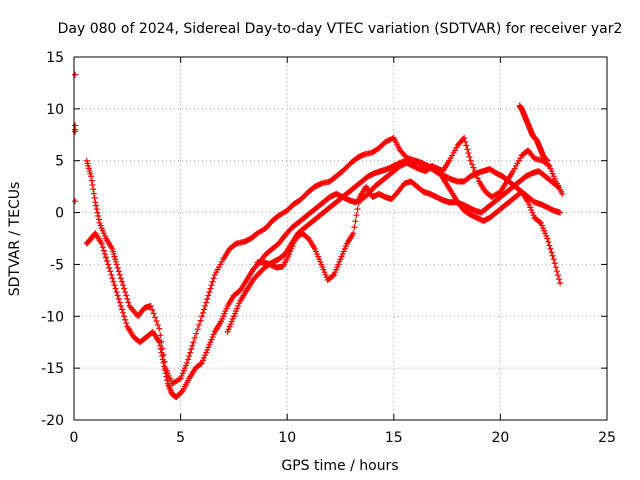 Image resolution: width=640 pixels, height=480 pixels. What do you see at coordinates (59, 214) in the screenshot?
I see `y-tick-label: 0` at bounding box center [59, 214].